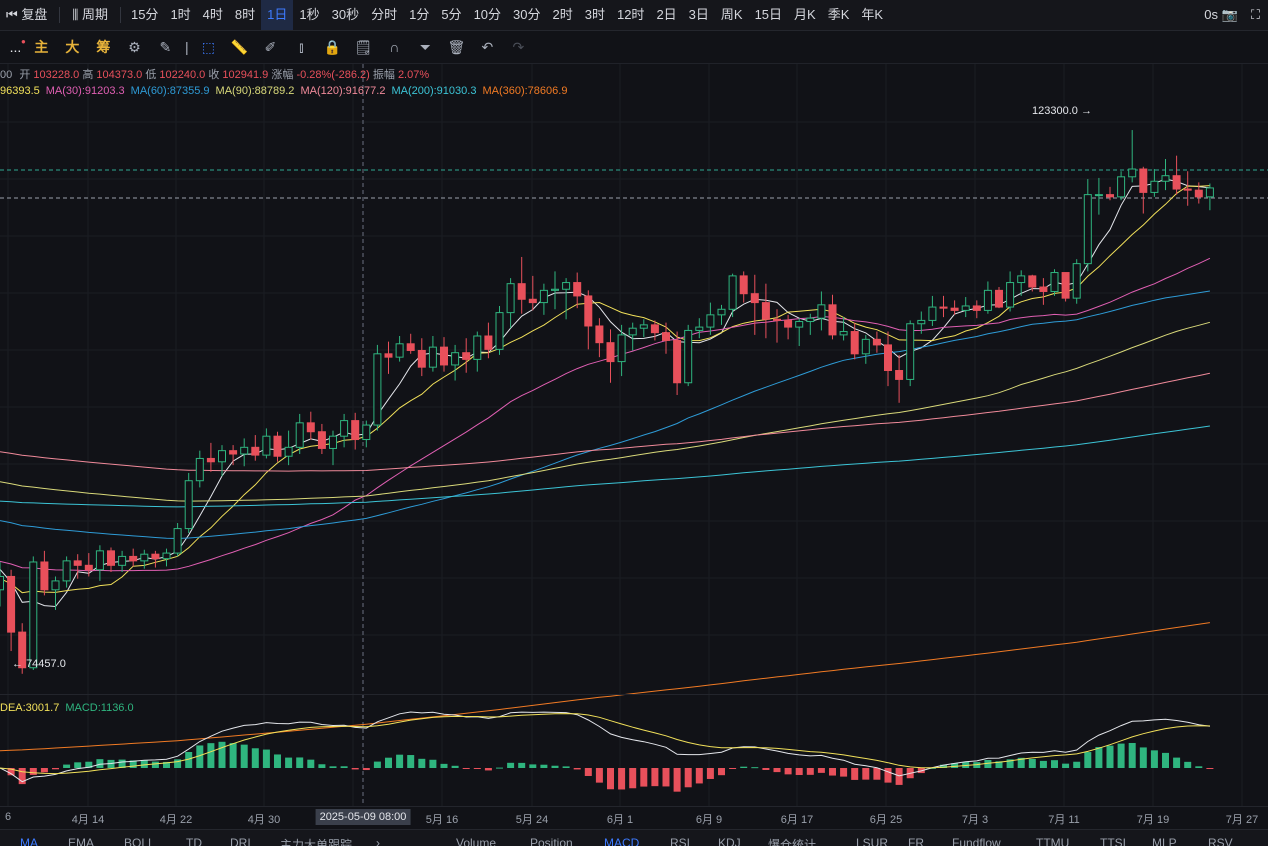 The width and height of the screenshot is (1268, 846). I want to click on interval-tab: 12时, so click(630, 14).